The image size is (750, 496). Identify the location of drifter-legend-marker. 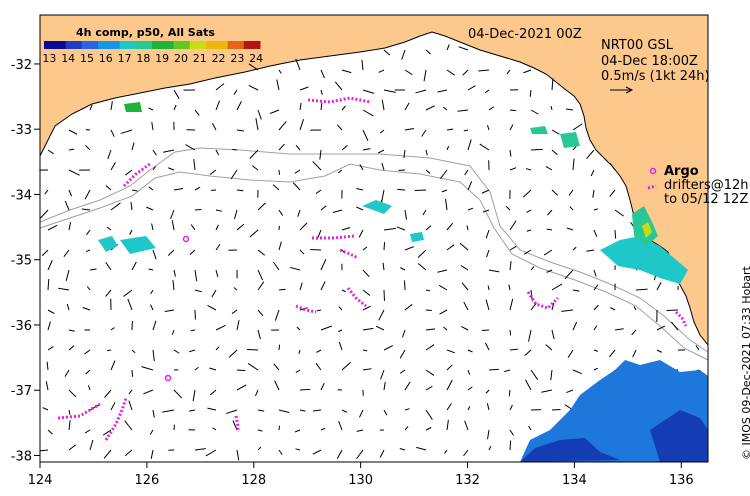
(652, 187).